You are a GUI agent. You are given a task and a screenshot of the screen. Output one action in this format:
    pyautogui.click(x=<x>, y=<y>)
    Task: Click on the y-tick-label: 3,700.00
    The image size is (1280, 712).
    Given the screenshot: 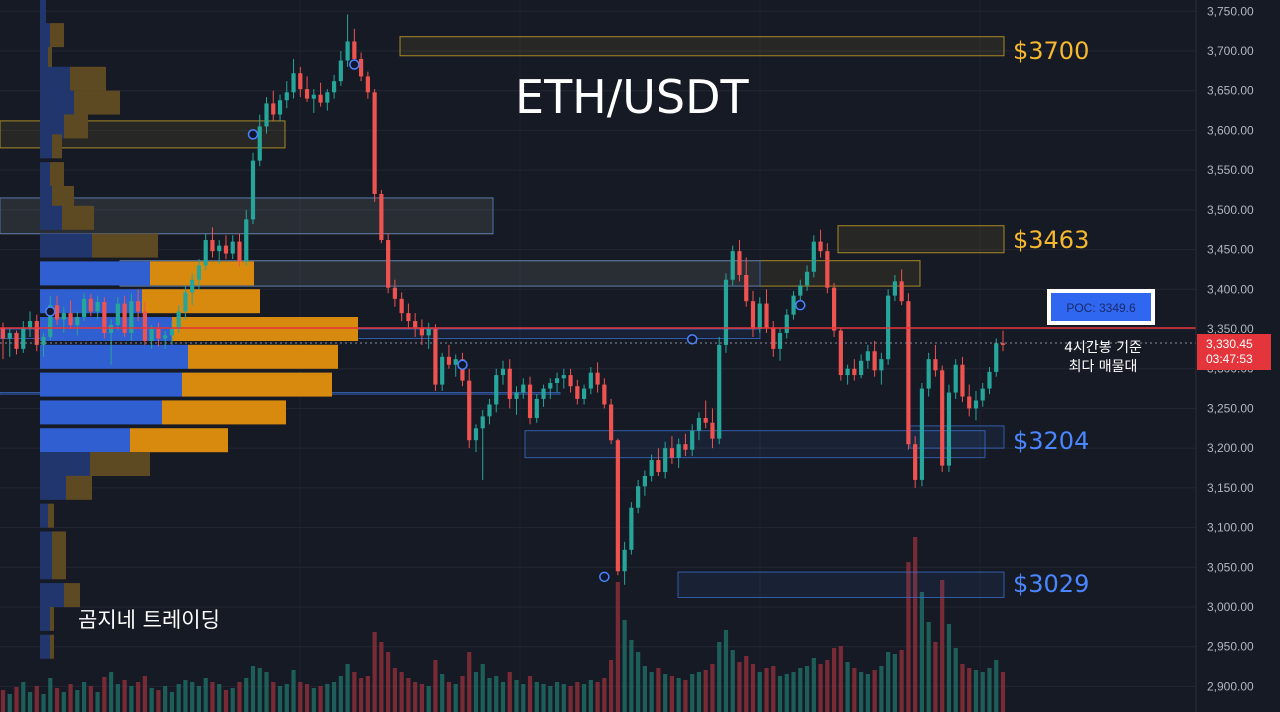 What is the action you would take?
    pyautogui.click(x=1230, y=51)
    